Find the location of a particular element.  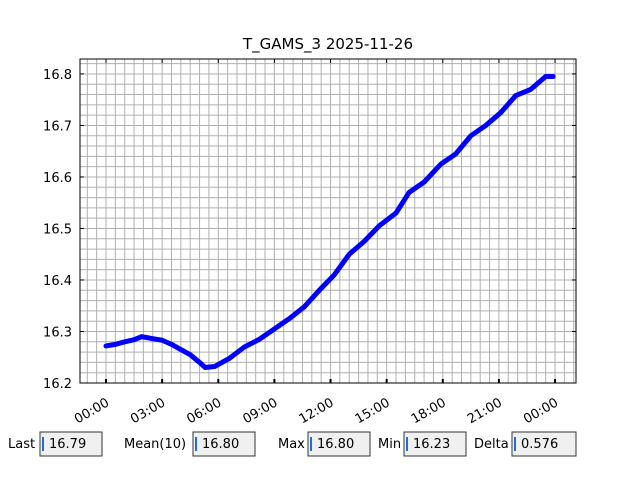

stat-label: Min is located at coordinates (389, 444).